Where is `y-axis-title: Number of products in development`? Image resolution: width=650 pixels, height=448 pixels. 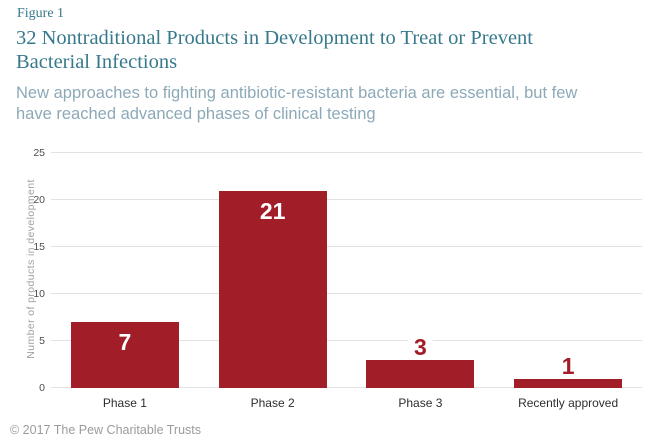
y-axis-title: Number of products in development is located at coordinates (31, 269).